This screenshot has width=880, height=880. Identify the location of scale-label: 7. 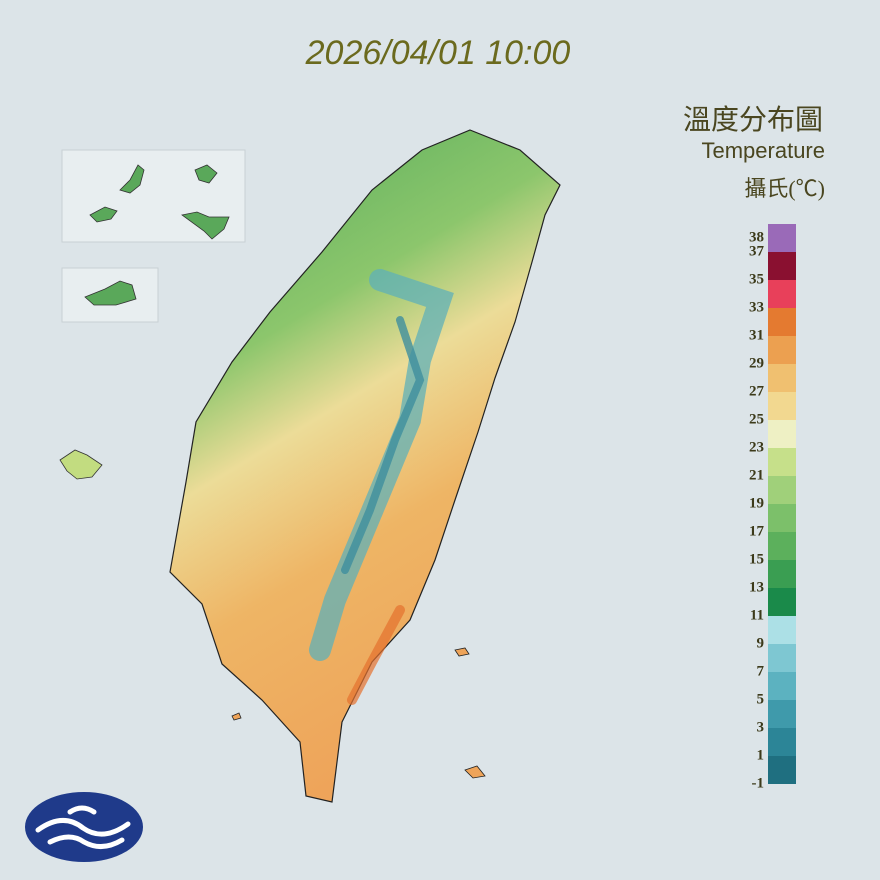
(761, 671).